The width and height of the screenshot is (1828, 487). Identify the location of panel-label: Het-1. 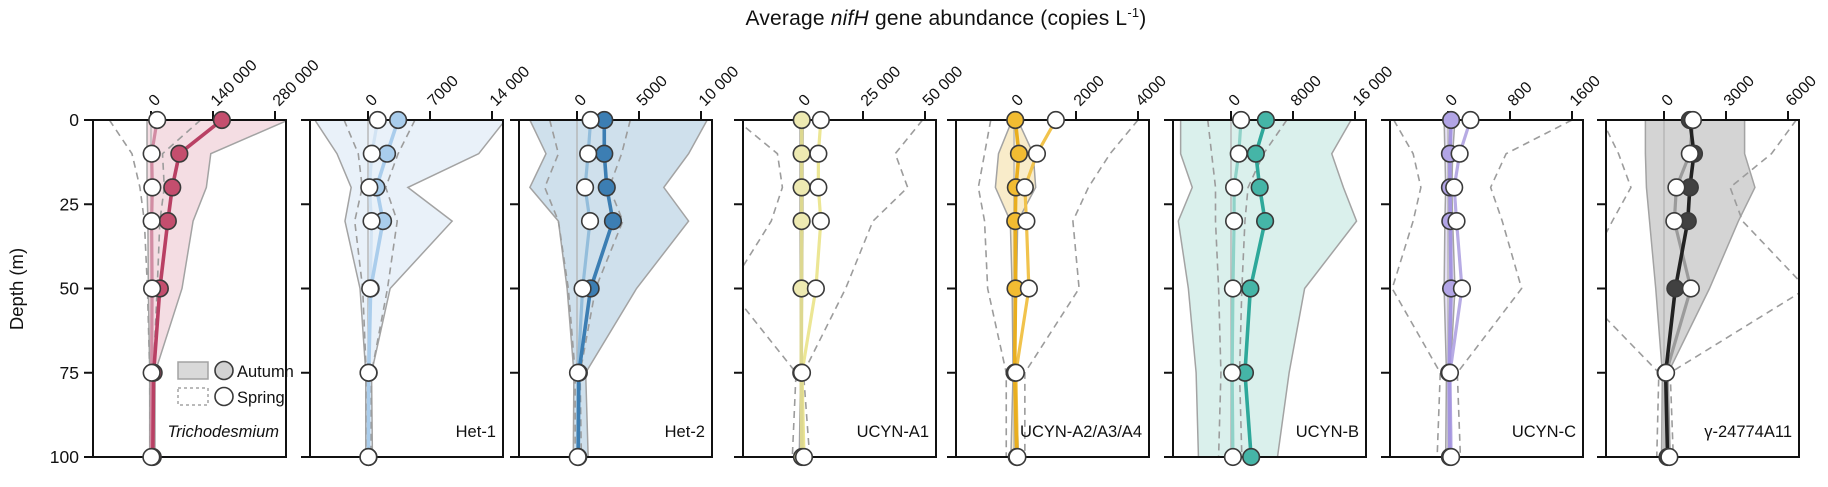
(476, 432).